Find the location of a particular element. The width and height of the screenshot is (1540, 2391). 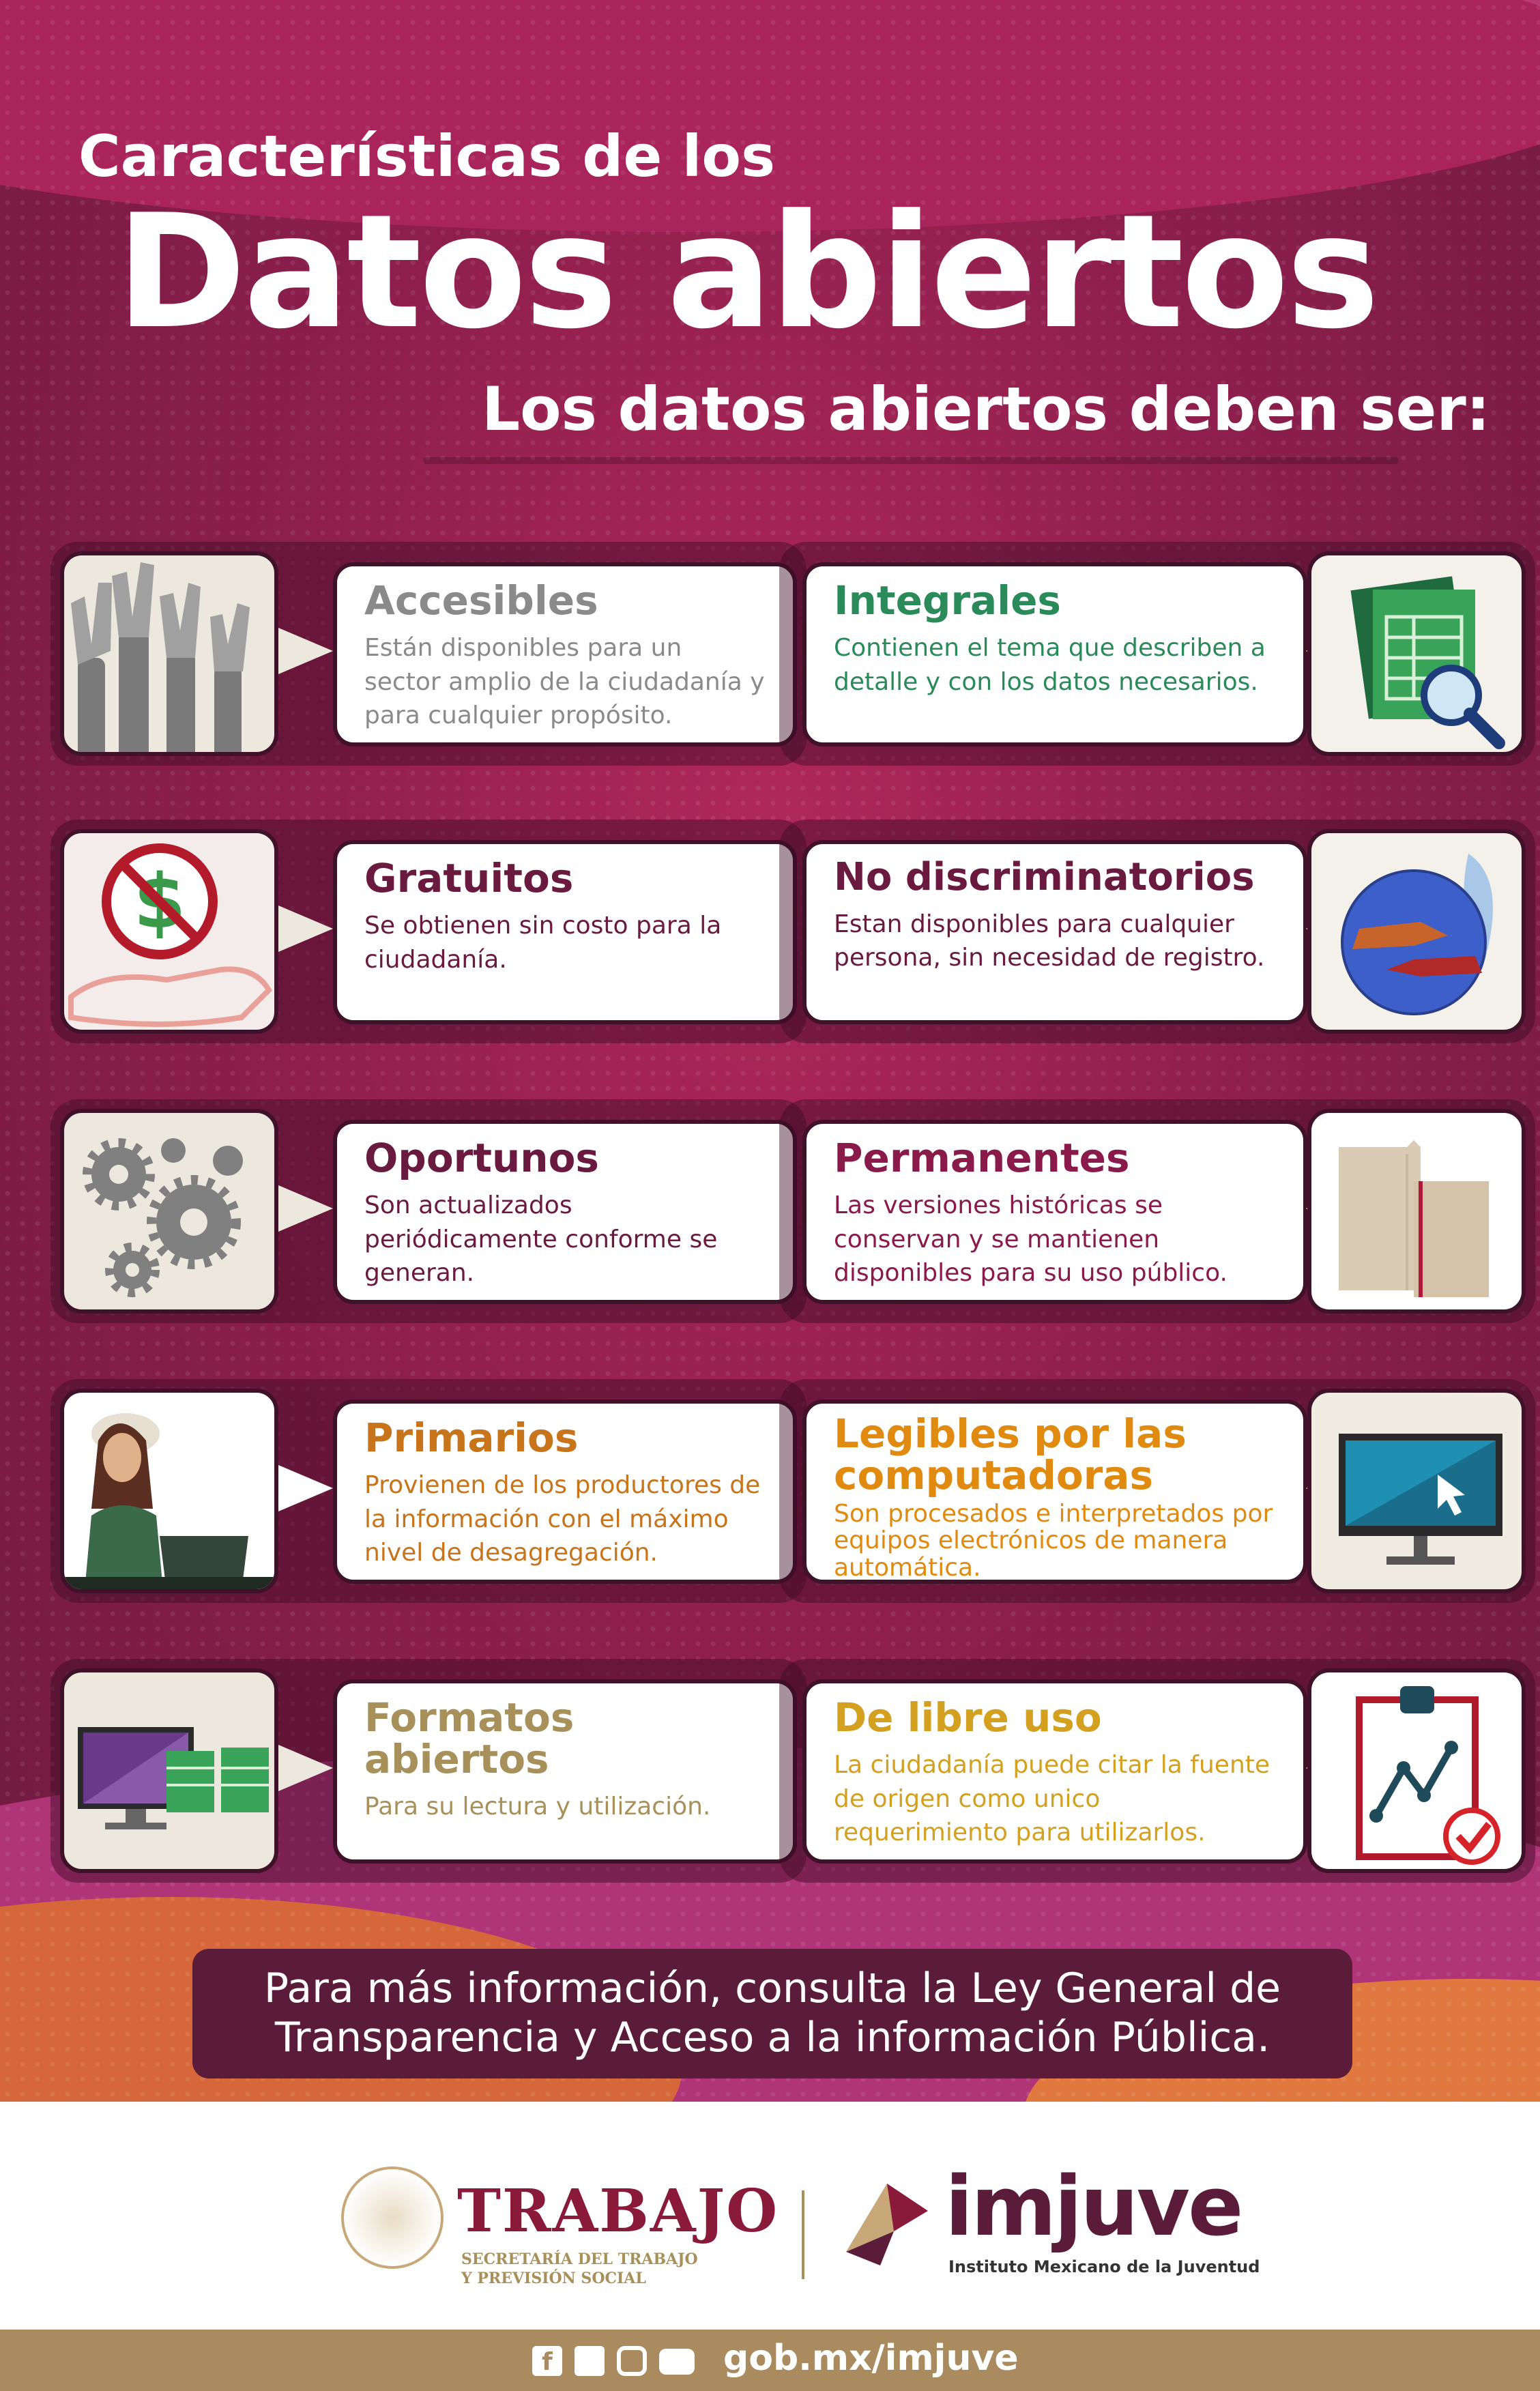

imjuve-title: imjuve is located at coordinates (1094, 2207).